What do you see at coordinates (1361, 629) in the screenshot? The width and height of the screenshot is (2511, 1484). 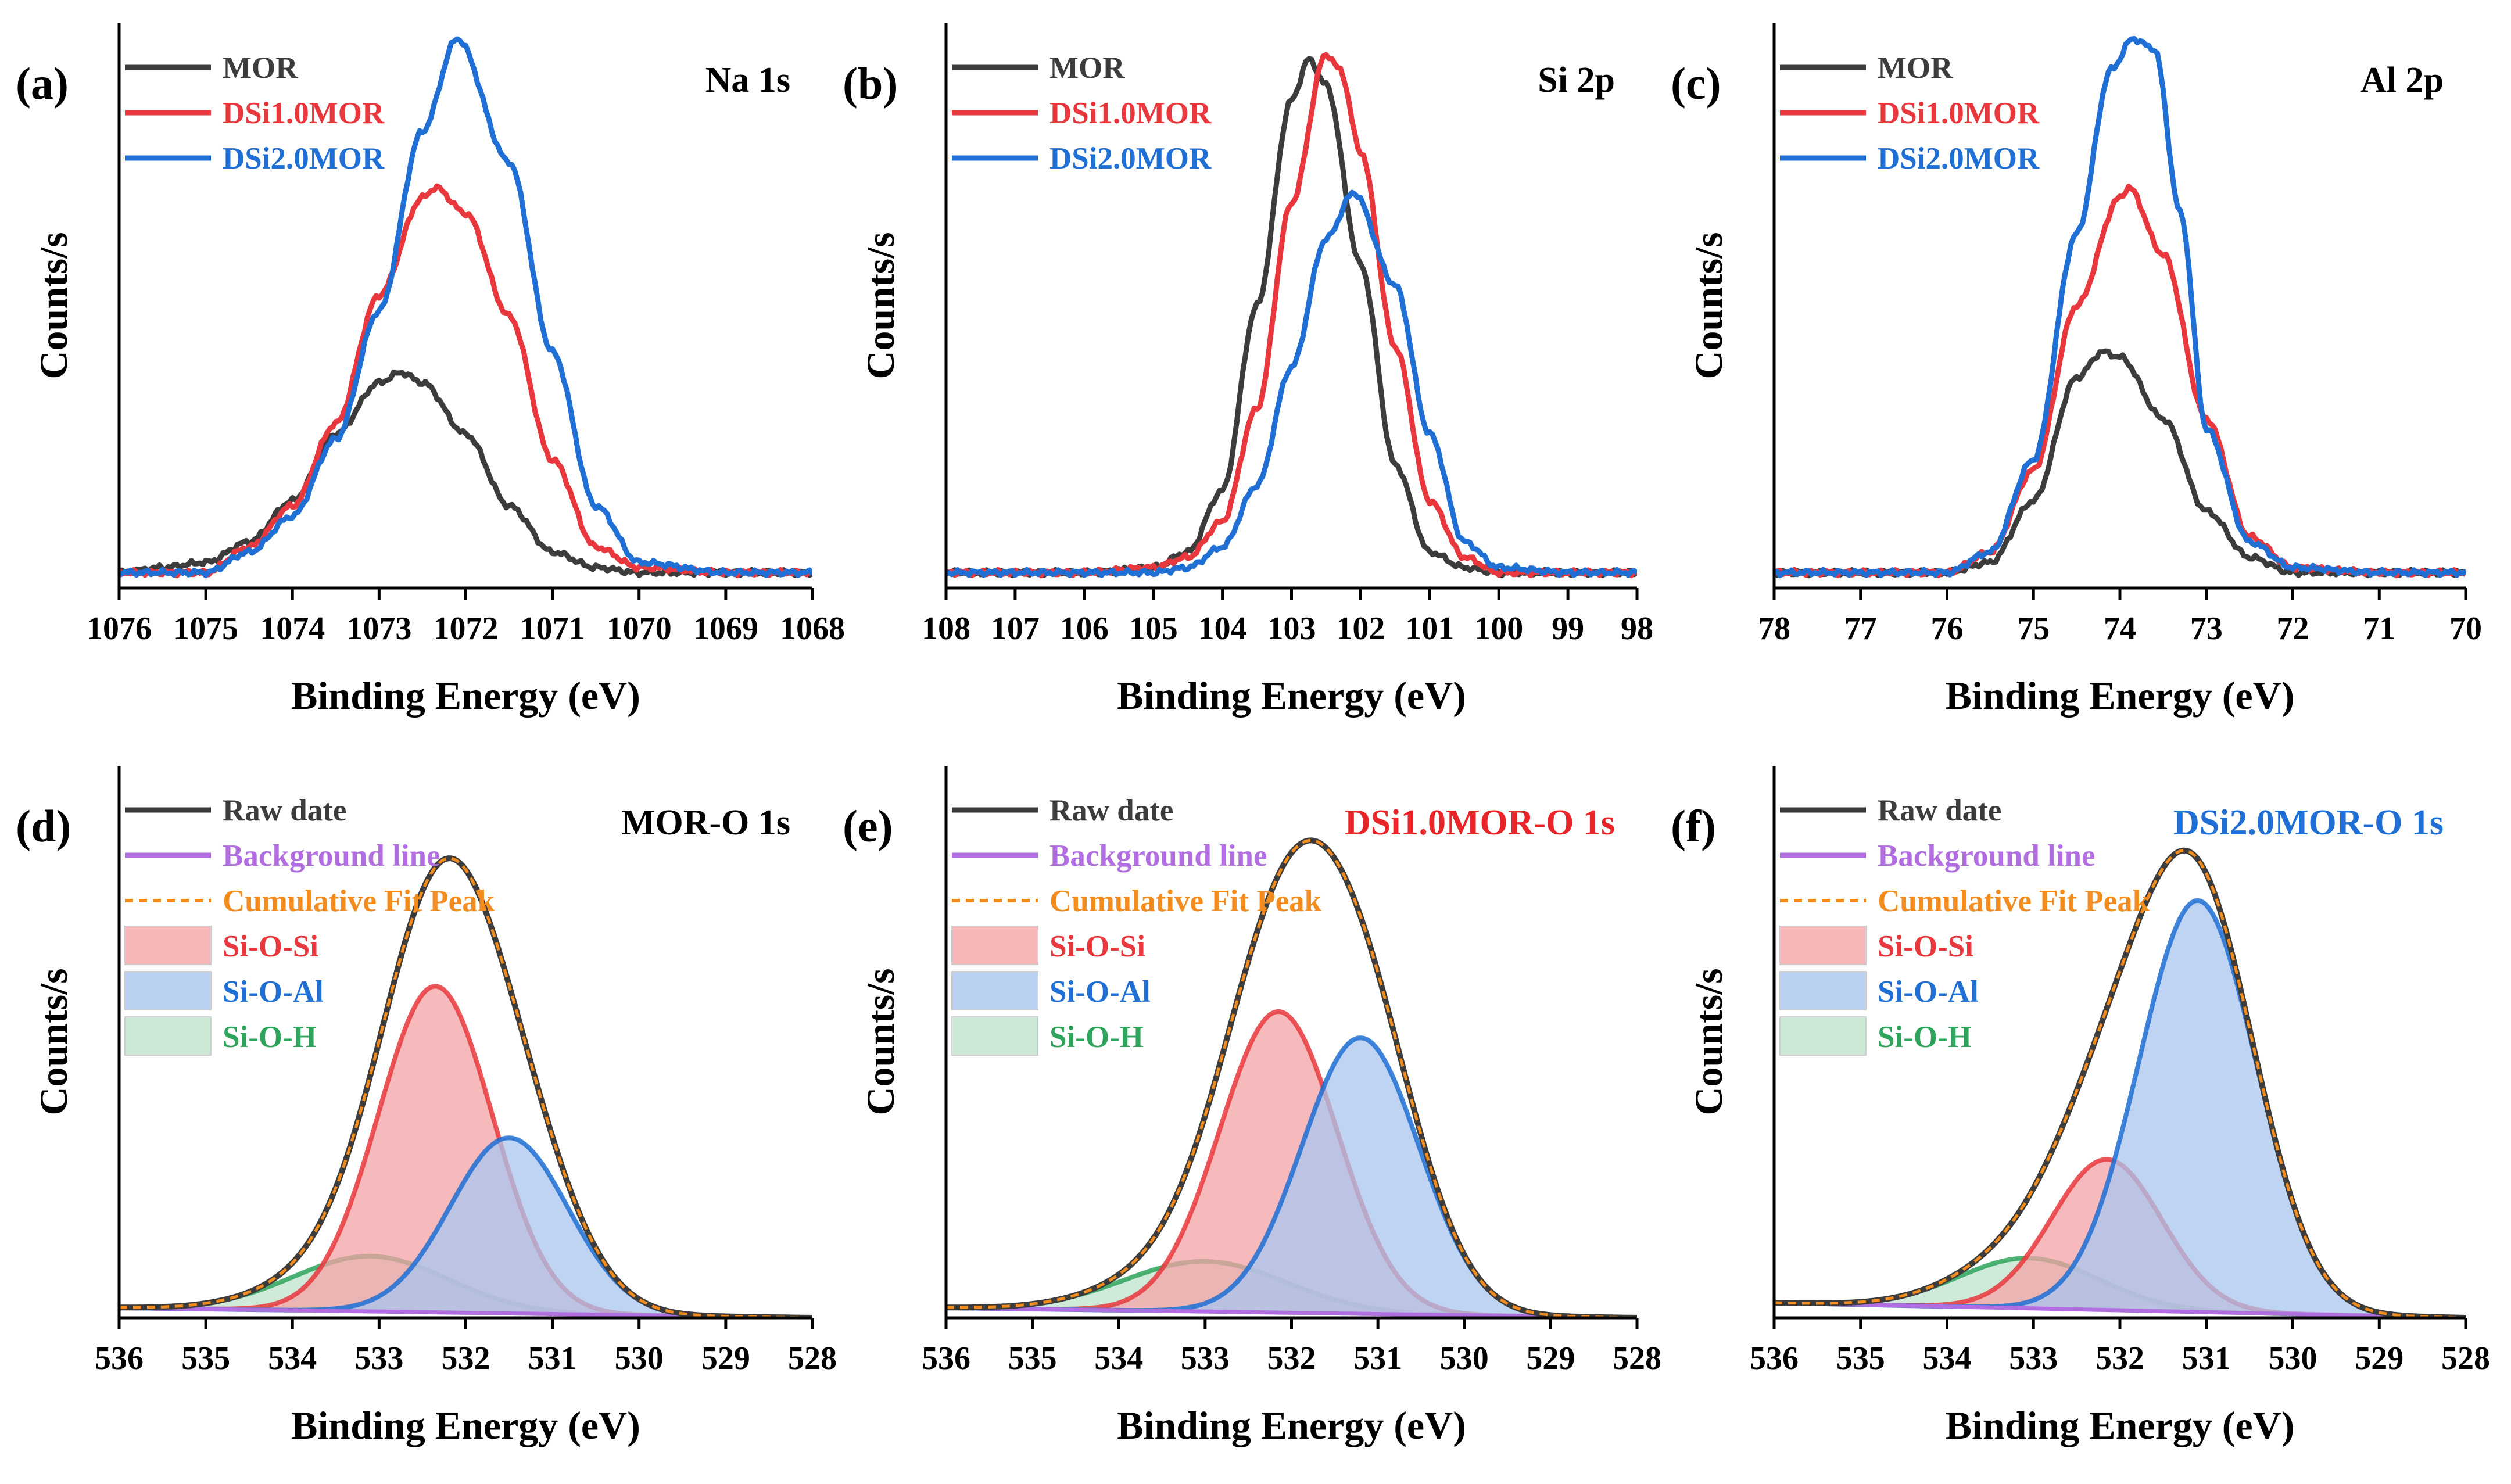 I see `x-tick-label: 102` at bounding box center [1361, 629].